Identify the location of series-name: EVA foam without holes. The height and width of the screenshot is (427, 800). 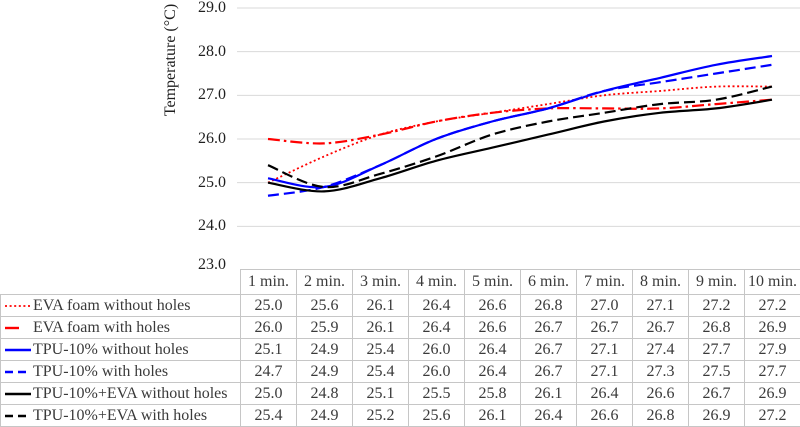
(111, 306).